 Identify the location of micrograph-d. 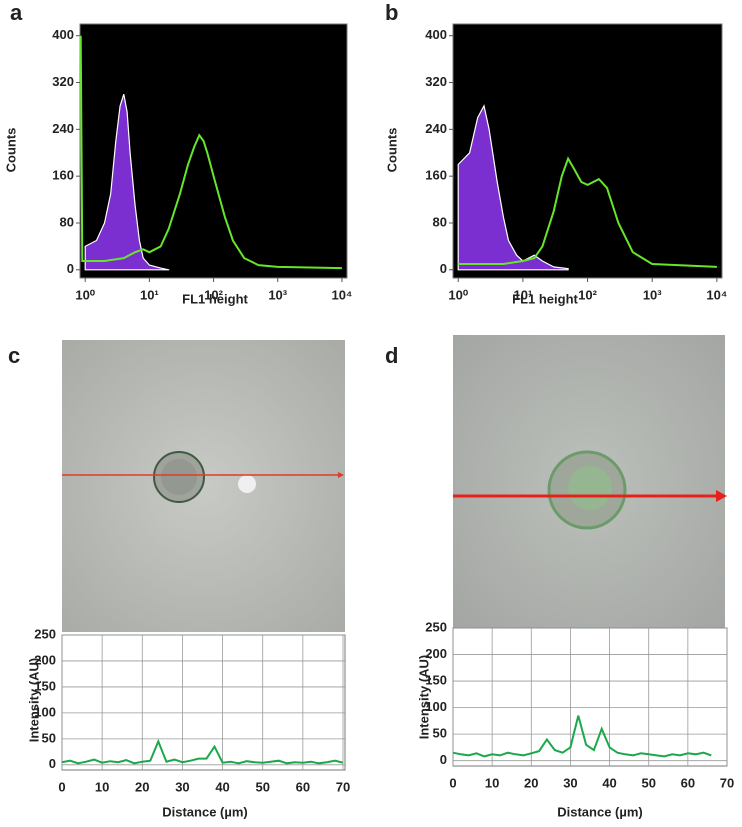
(590, 481).